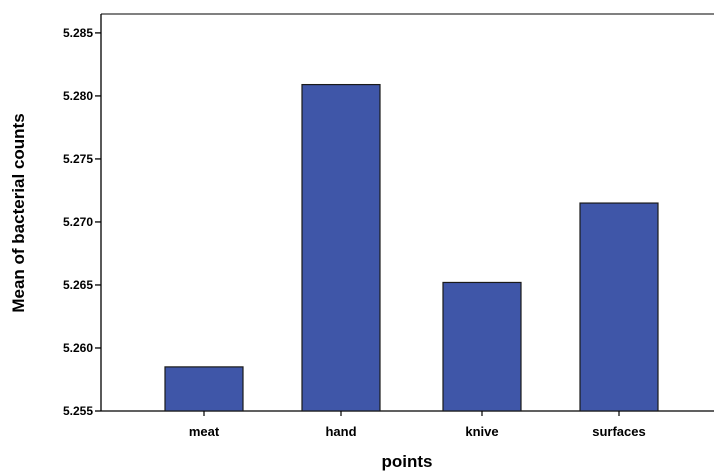  I want to click on bar-hand, so click(341, 247).